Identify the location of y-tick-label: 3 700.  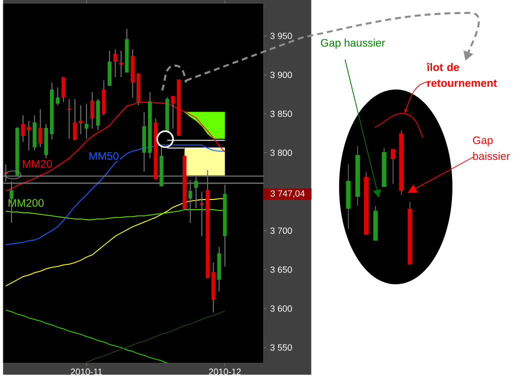
(281, 230).